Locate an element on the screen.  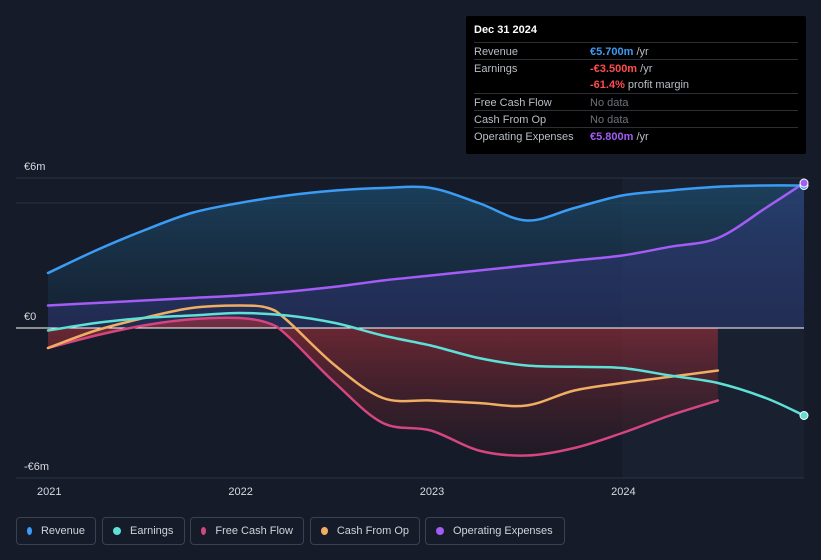
tooltip-label: Operating Expenses is located at coordinates (524, 137).